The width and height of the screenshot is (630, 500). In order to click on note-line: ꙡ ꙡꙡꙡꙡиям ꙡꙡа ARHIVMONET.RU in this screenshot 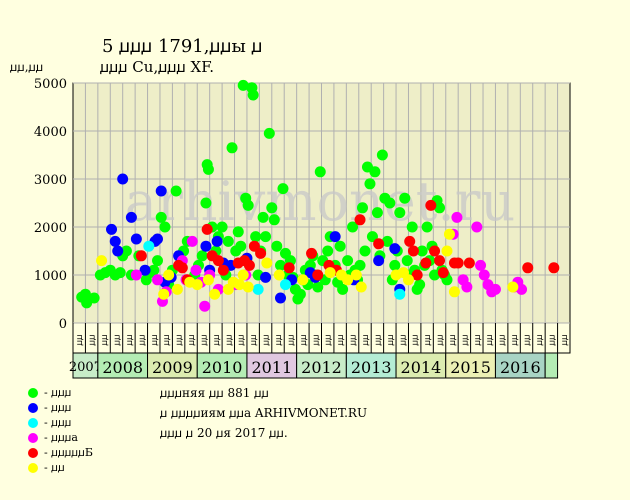, I will do `click(264, 413)`.